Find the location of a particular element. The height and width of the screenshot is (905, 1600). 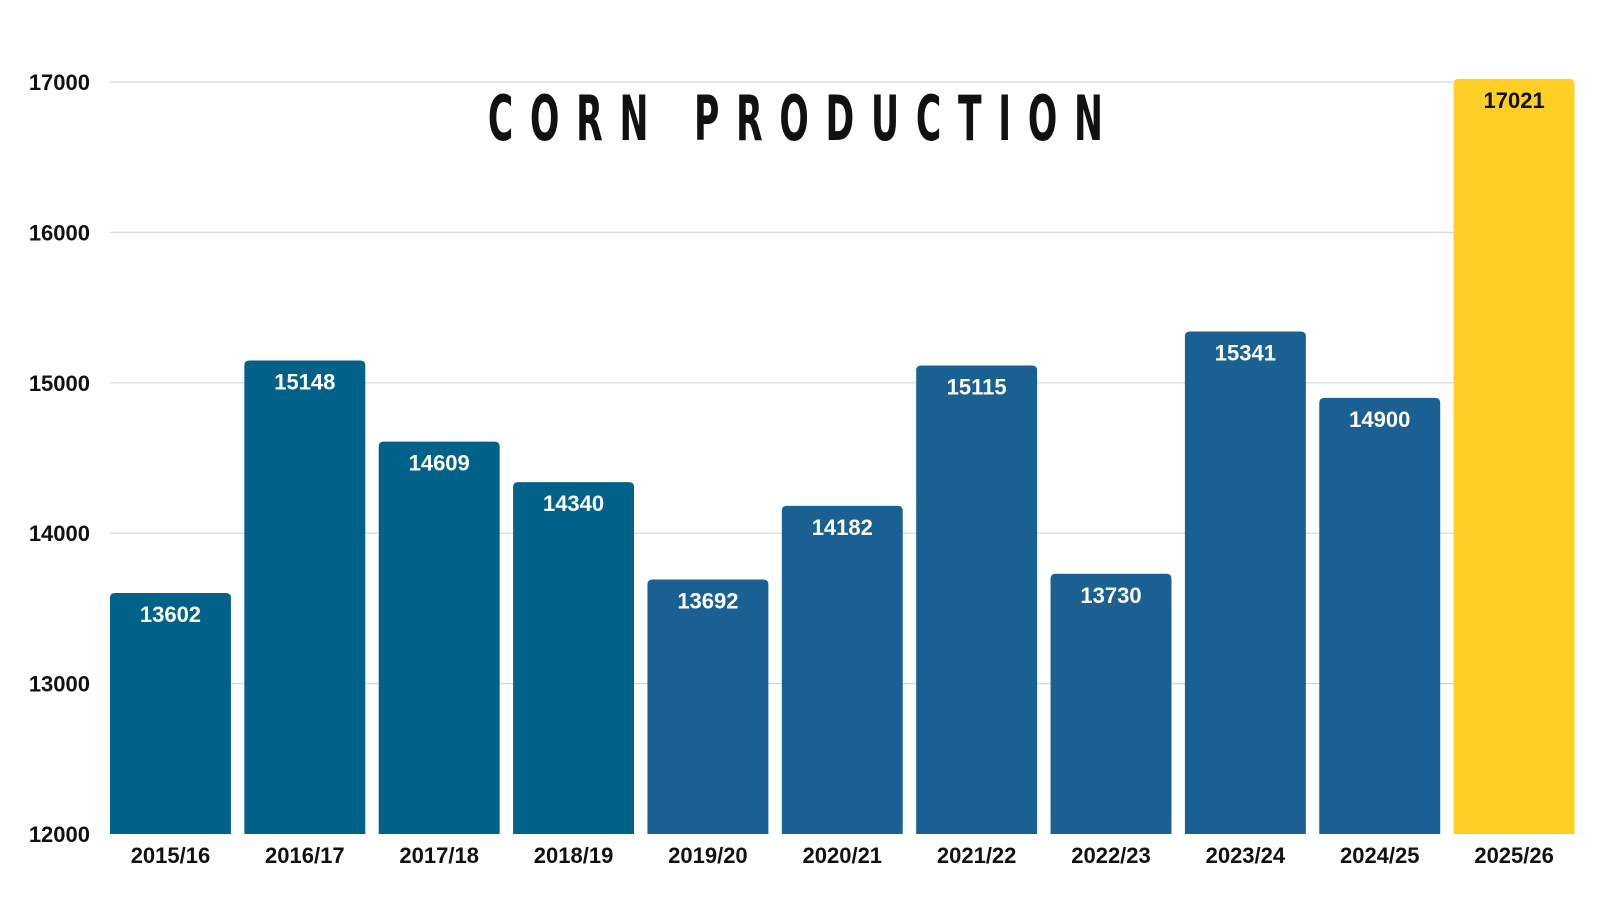

x-tick-label: 2019/20 is located at coordinates (708, 855).